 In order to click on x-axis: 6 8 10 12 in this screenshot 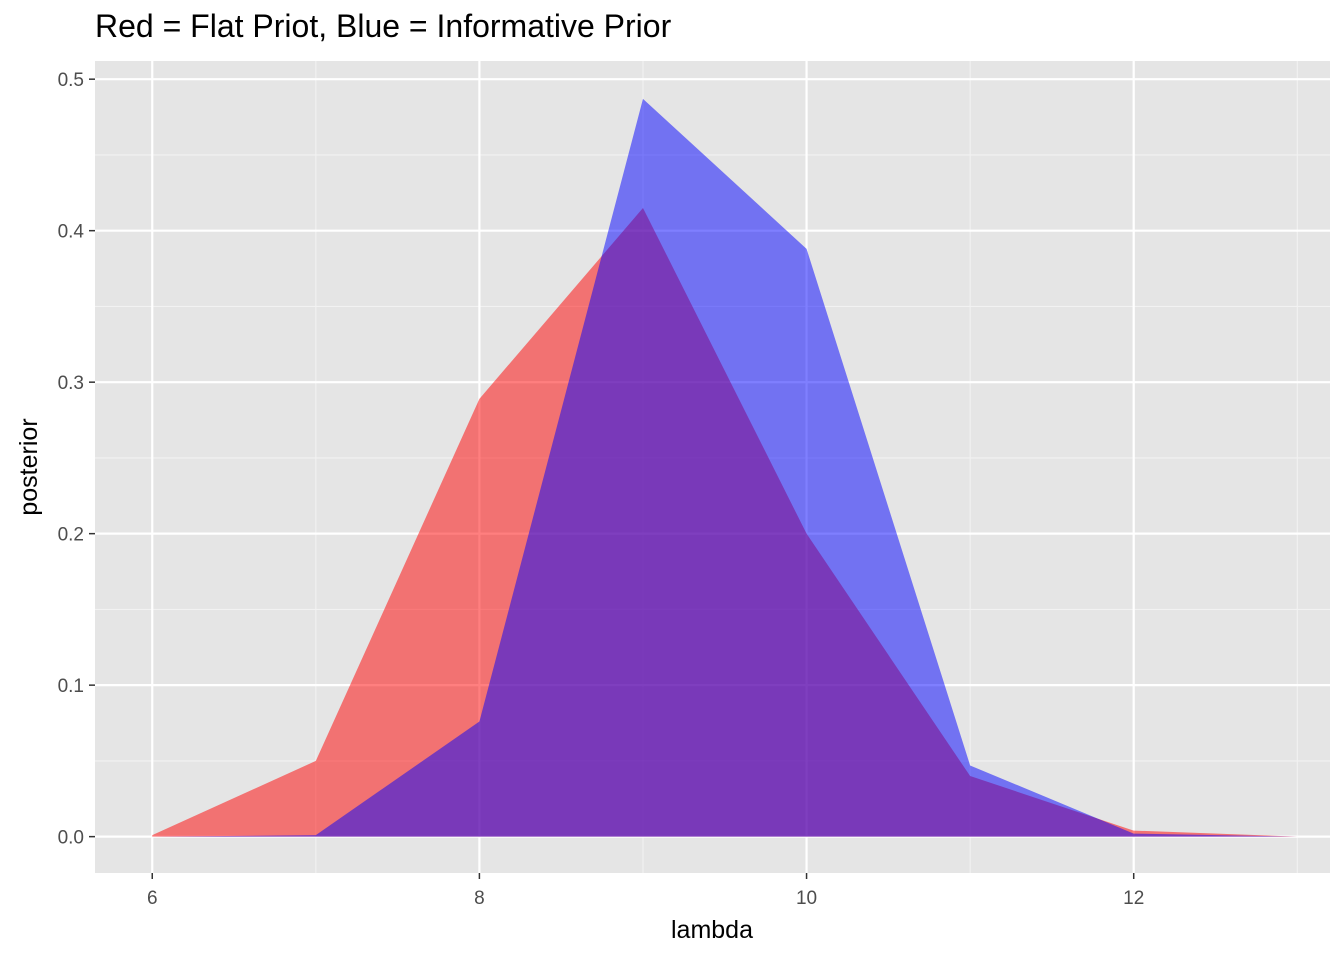, I will do `click(645, 891)`.